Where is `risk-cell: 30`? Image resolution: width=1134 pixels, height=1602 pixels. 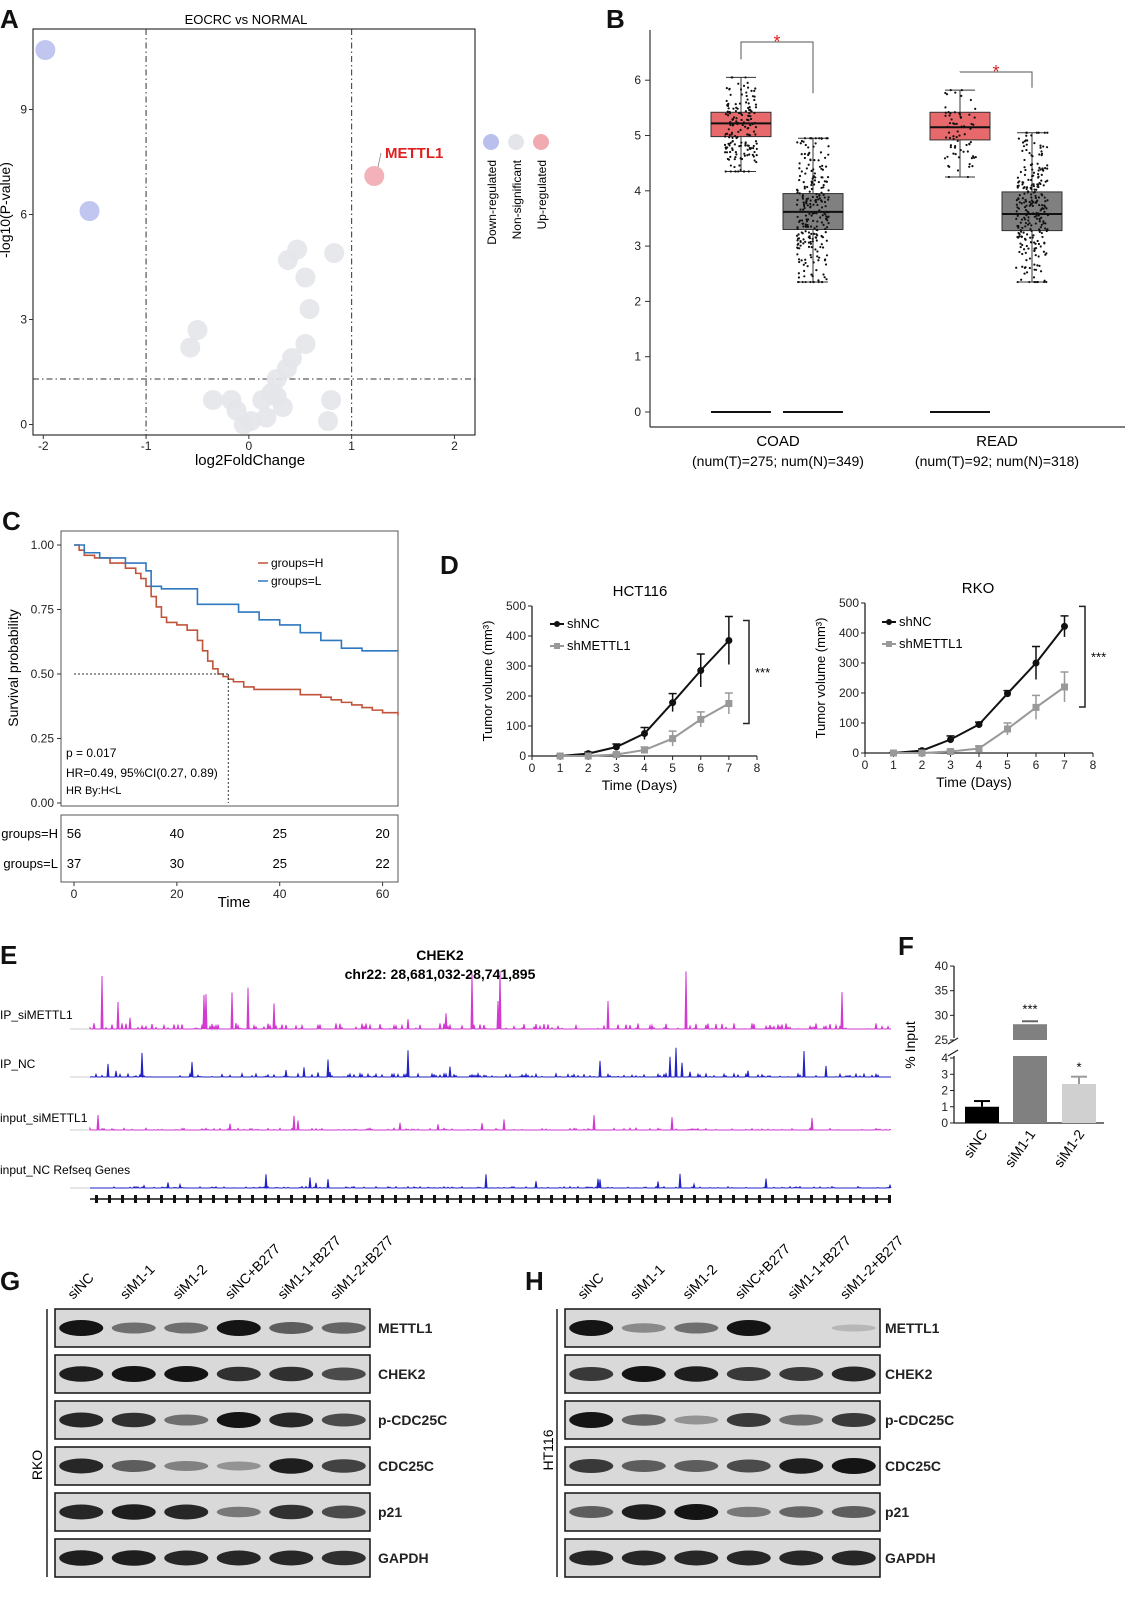 risk-cell: 30 is located at coordinates (177, 863).